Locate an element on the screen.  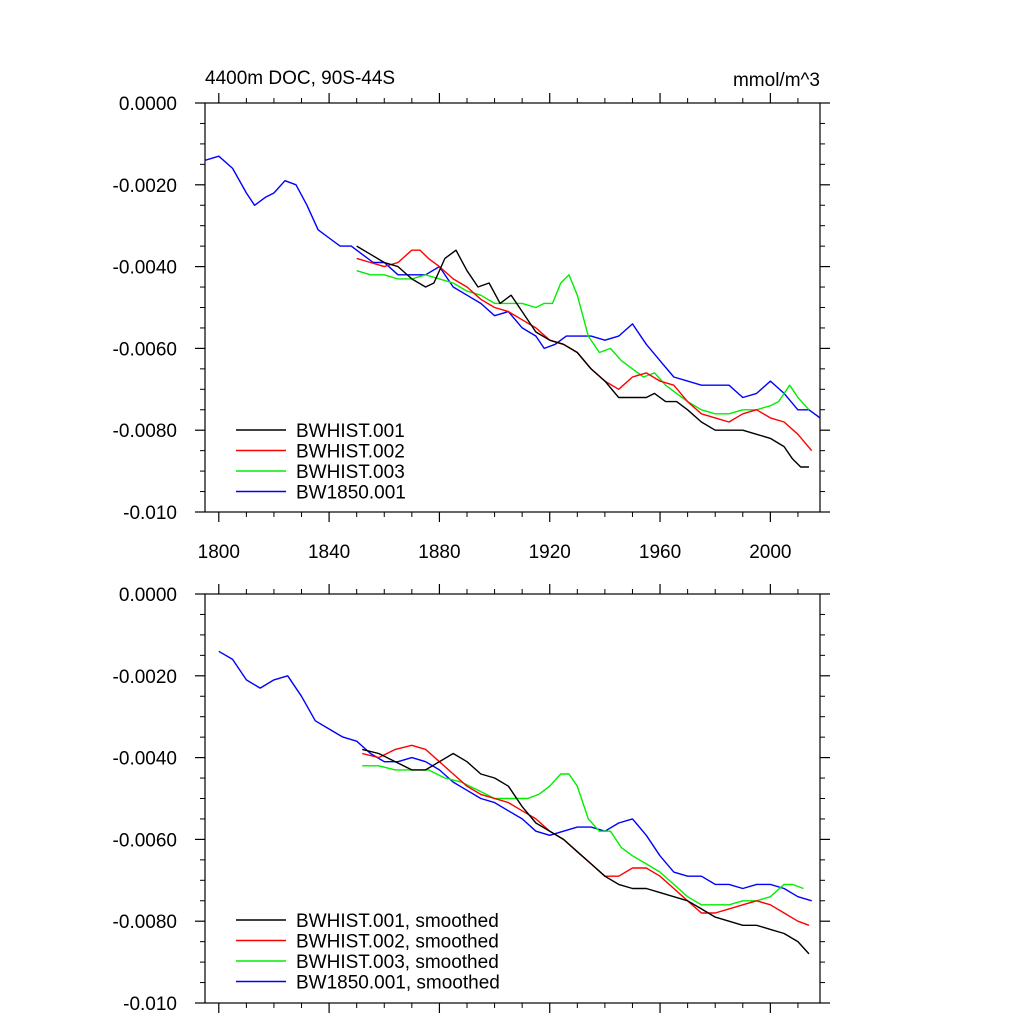
legend-label: BWHIST.002 is located at coordinates (350, 452).